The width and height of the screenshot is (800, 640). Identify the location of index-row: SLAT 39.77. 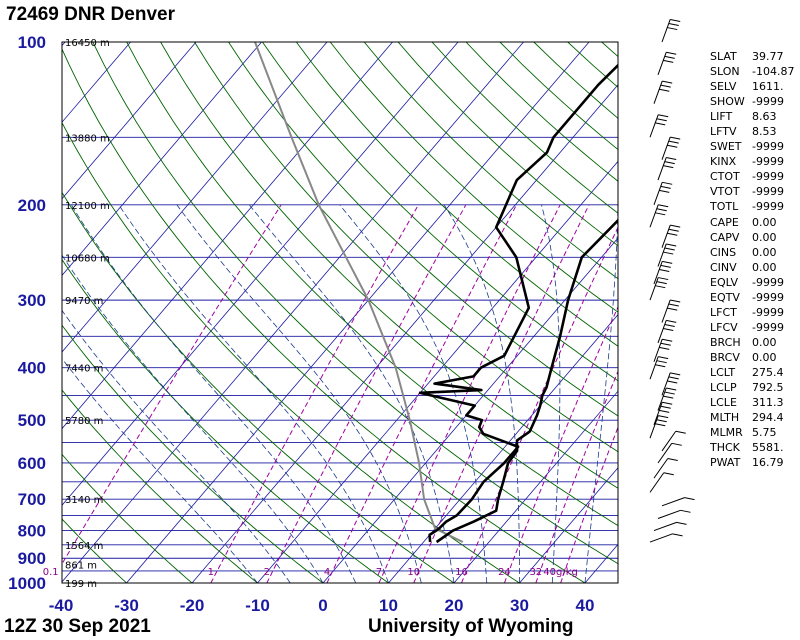
(752, 56).